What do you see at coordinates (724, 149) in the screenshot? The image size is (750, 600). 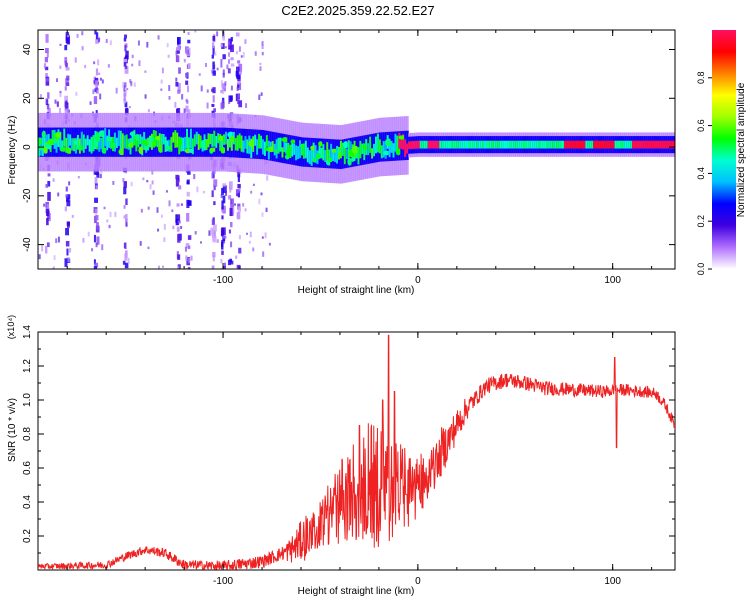 I see `colorbar-gradient` at bounding box center [724, 149].